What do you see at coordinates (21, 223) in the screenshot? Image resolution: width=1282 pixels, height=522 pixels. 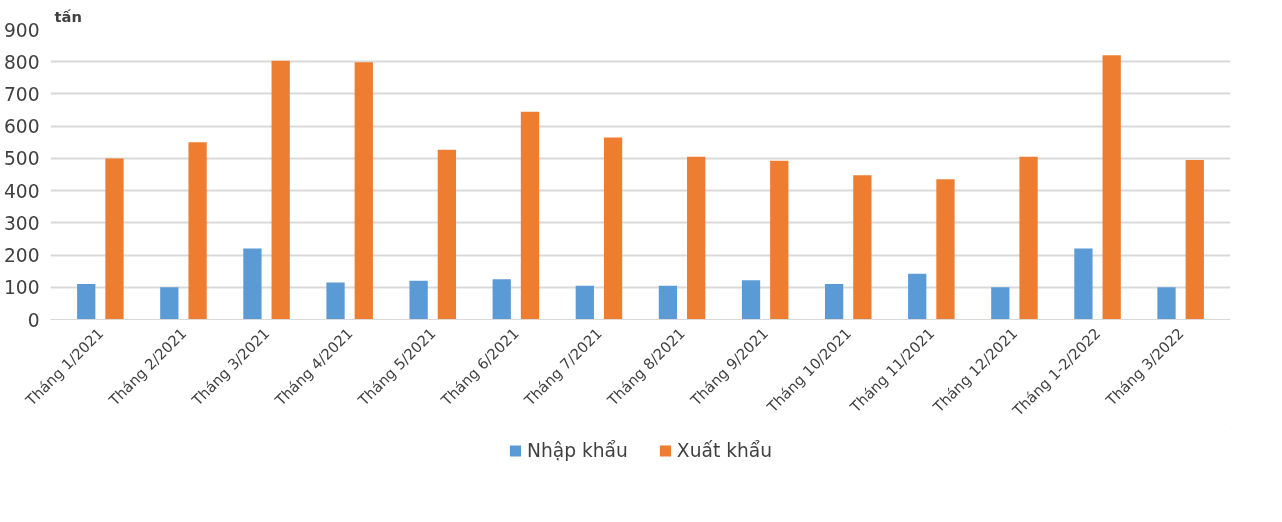 I see `y-tick-label: 300` at bounding box center [21, 223].